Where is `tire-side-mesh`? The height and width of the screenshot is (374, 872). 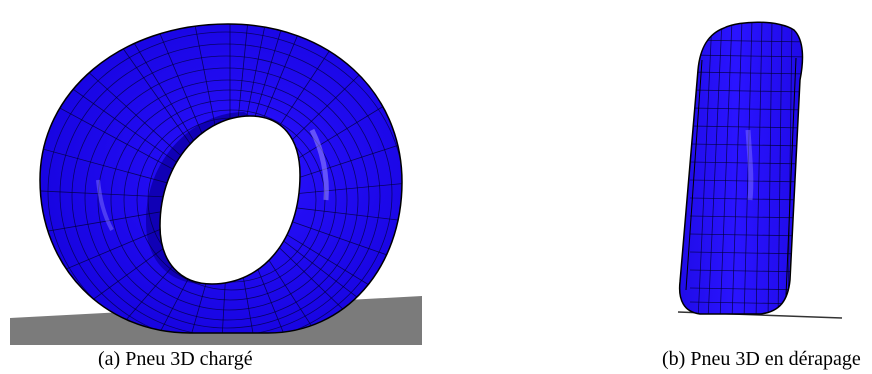 tire-side-mesh is located at coordinates (741, 168).